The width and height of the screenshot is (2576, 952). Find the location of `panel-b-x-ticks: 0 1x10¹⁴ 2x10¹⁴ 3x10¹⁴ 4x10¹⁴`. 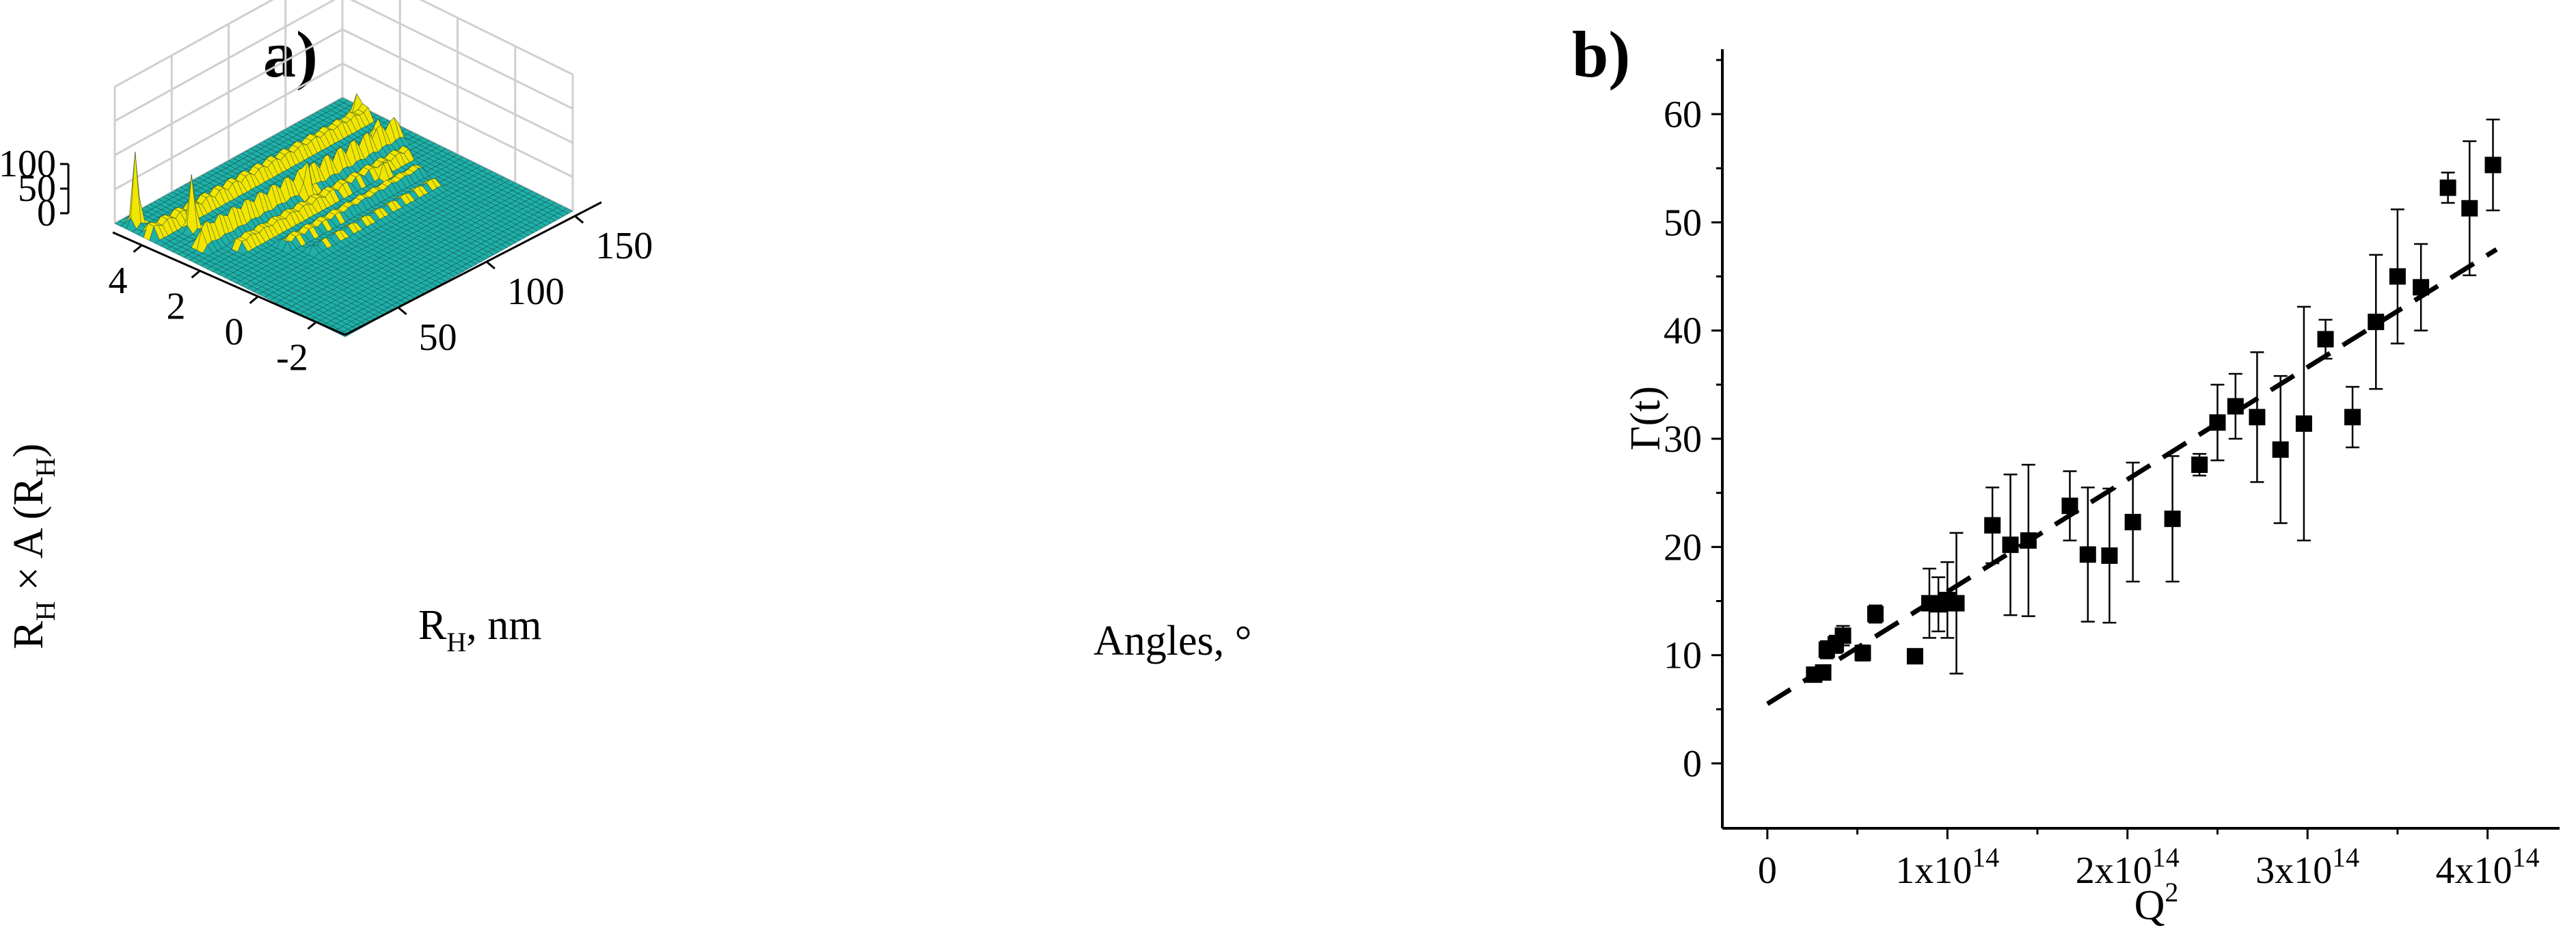

panel-b-x-ticks: 0 1x10¹⁴ 2x10¹⁴ 3x10¹⁴ 4x10¹⁴ is located at coordinates (2149, 860).